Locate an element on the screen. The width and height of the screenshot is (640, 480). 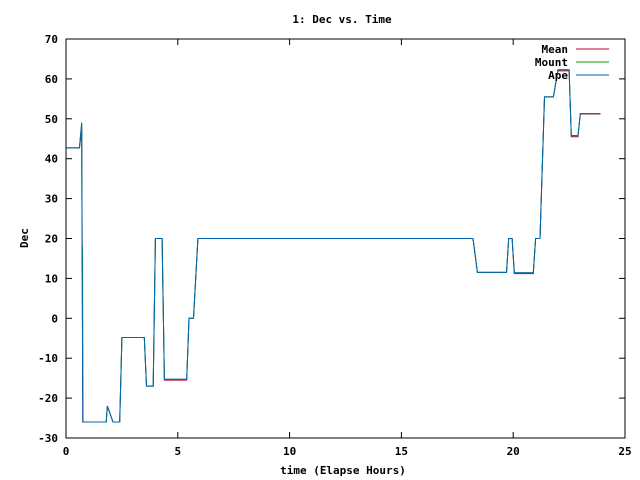
y-tick-label: 70 is located at coordinates (51, 39).